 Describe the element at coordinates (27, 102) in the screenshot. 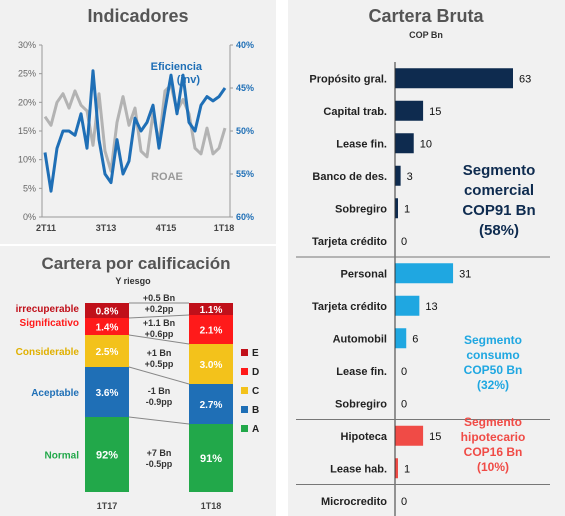

I see `y-left-tick-label: 20%` at that location.